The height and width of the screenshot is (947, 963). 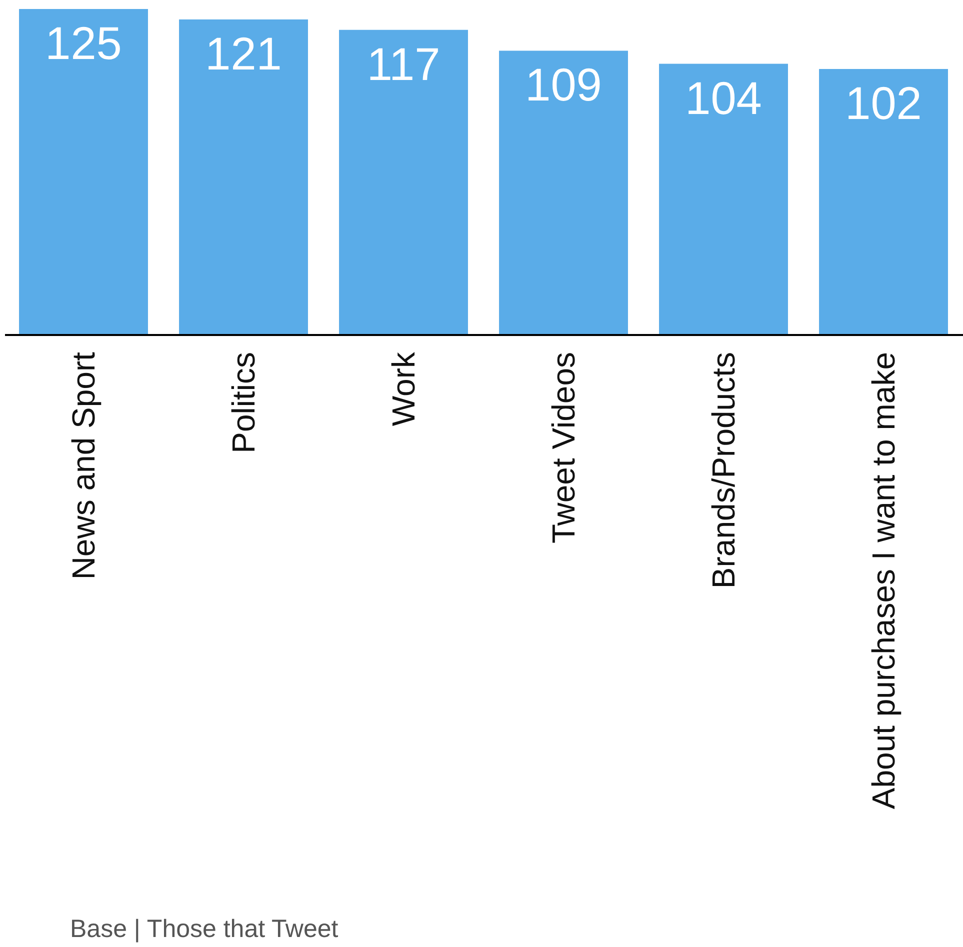 I want to click on data-label: 117, so click(x=403, y=64).